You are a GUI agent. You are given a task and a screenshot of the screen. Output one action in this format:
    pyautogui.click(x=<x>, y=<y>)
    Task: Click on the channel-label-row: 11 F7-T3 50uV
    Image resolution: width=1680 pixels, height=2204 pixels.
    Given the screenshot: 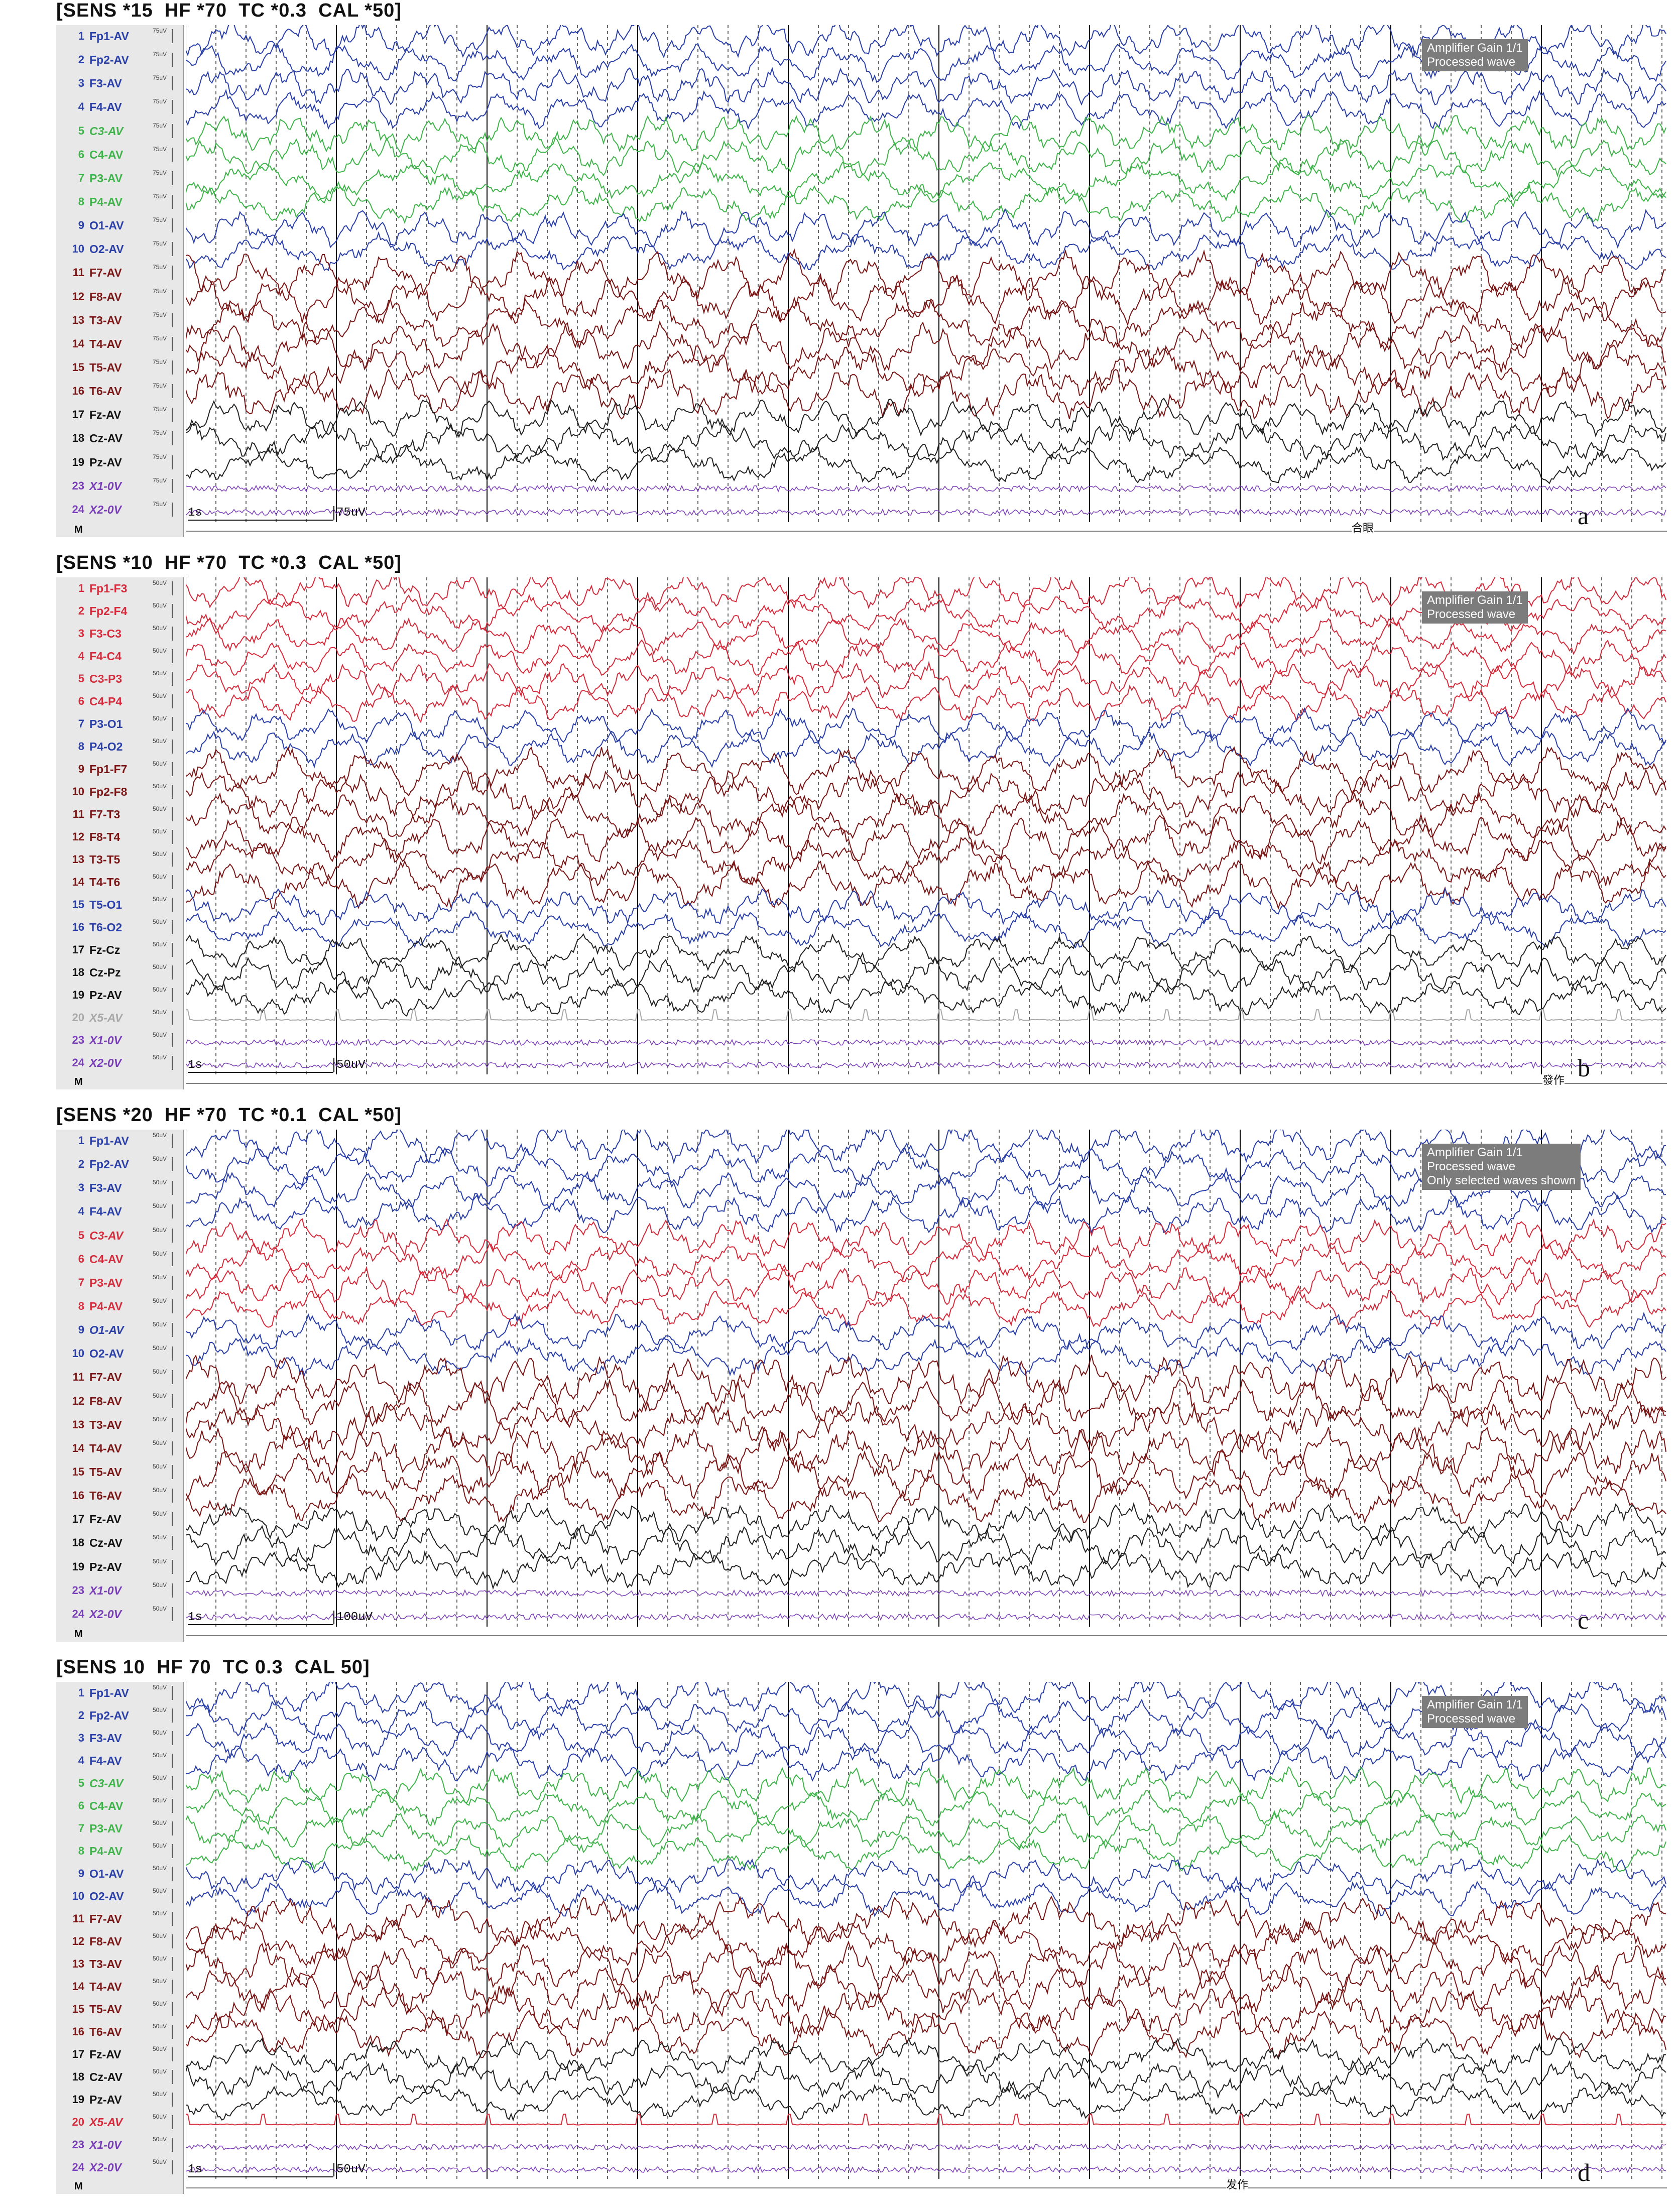 What is the action you would take?
    pyautogui.click(x=119, y=814)
    